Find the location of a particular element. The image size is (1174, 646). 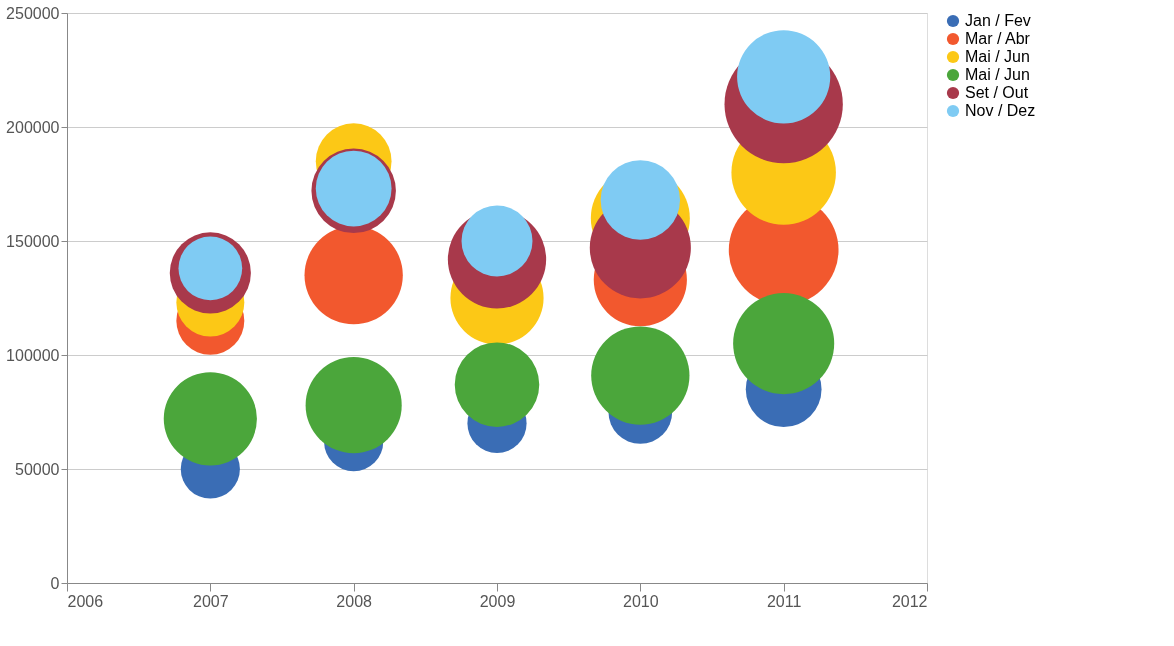

legend-label: Set / Out is located at coordinates (997, 92).